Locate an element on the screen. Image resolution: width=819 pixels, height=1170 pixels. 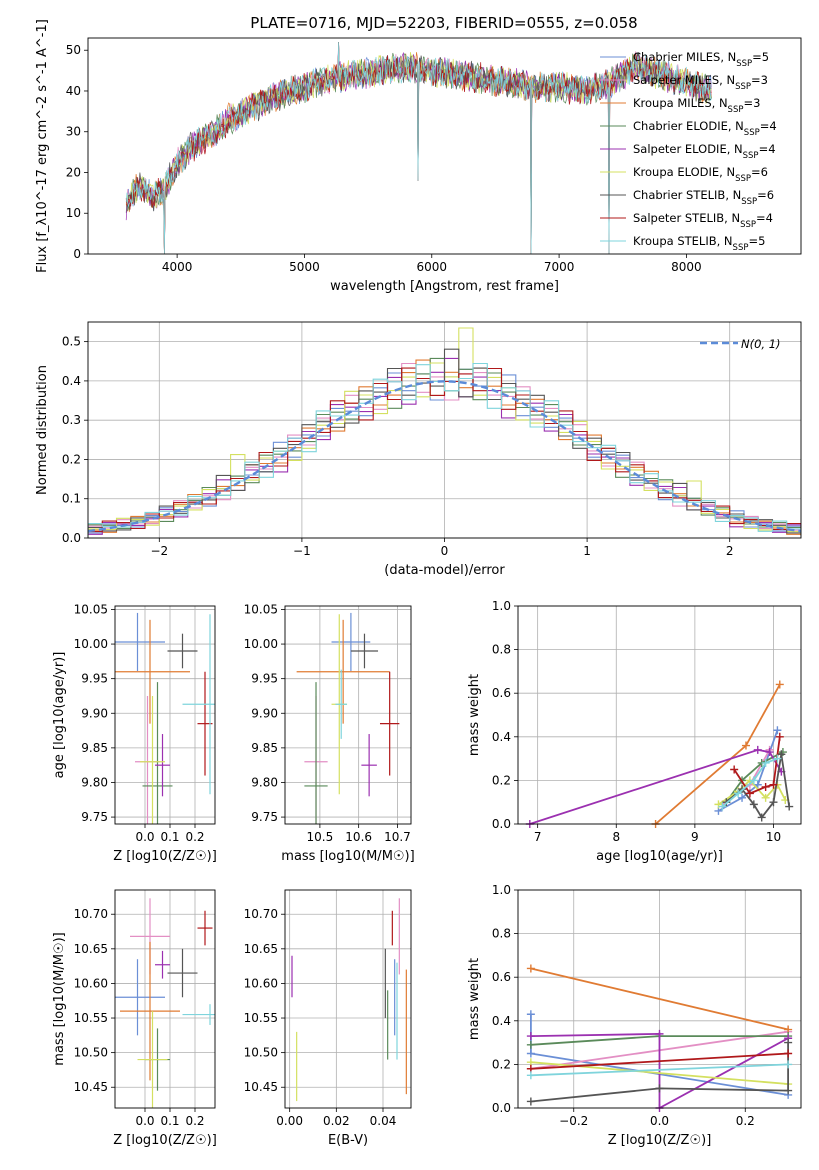
y-tick-label: 0 is located at coordinates (77, 254).